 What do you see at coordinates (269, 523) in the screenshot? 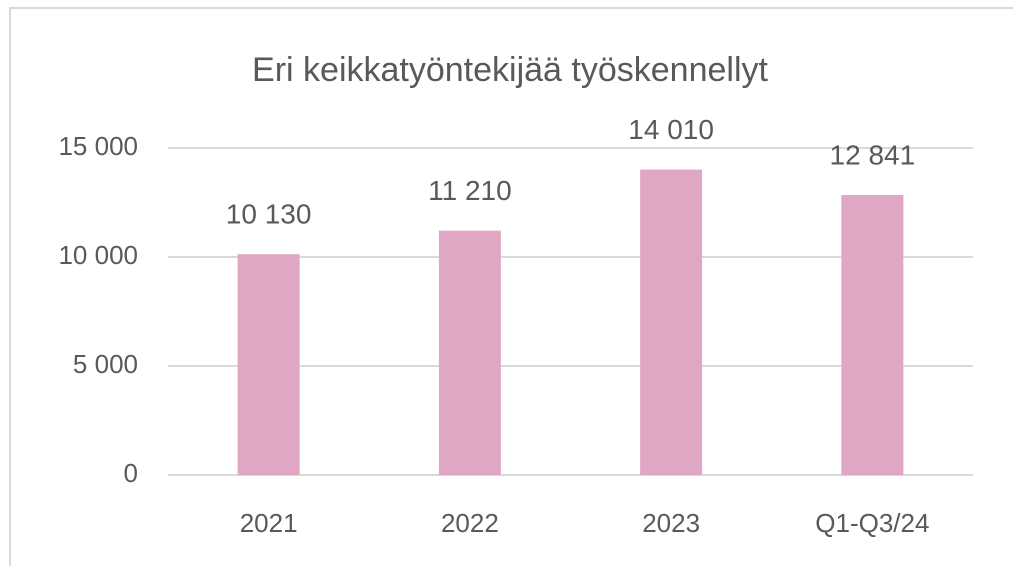
I see `x-tick-label: 2021` at bounding box center [269, 523].